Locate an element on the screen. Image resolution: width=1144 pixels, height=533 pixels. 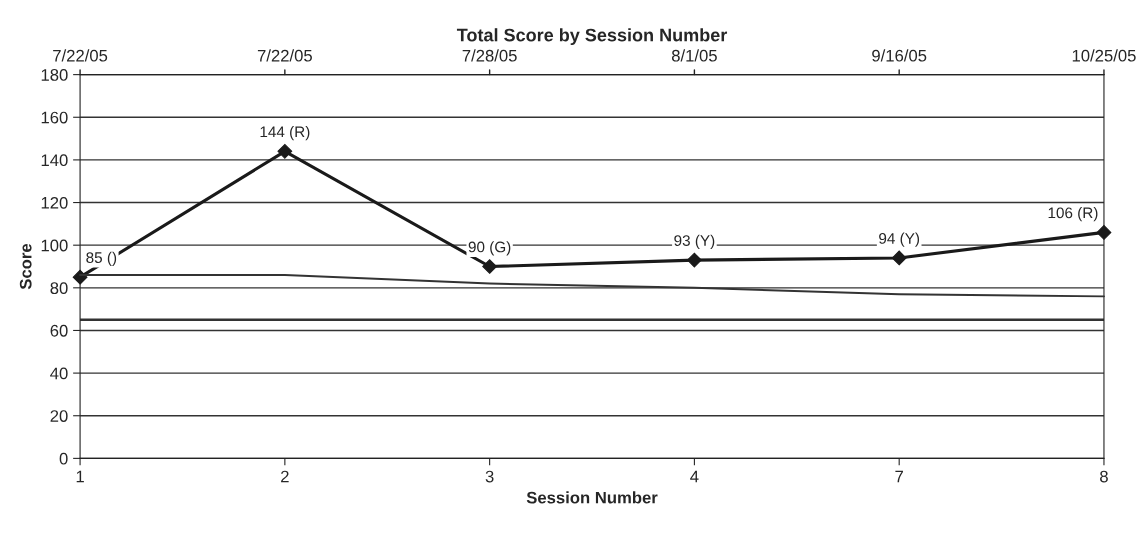
chart-title: Total Score by Session Number is located at coordinates (592, 37).